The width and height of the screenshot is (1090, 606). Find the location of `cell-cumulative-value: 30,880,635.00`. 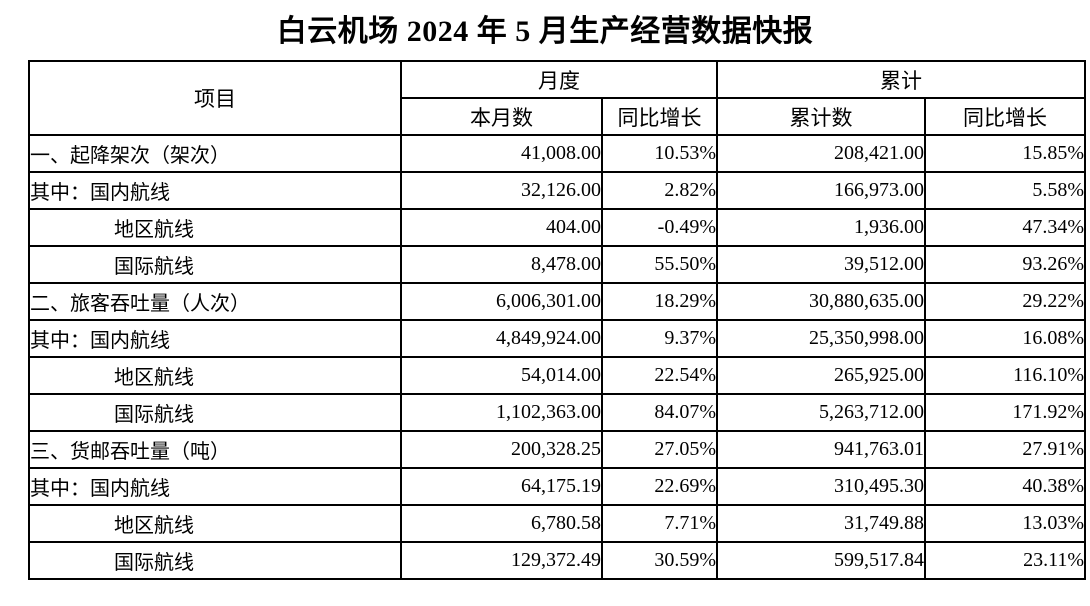

cell-cumulative-value: 30,880,635.00 is located at coordinates (821, 301).